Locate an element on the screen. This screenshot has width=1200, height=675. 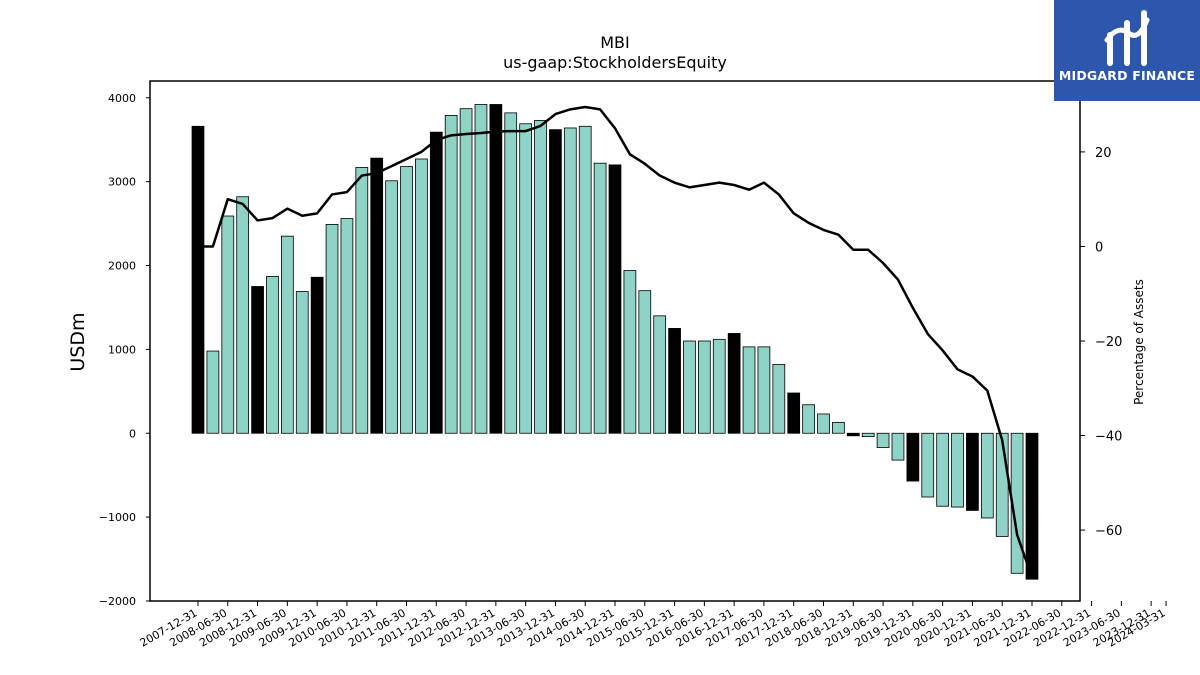
midgard-logo: MIDGARD FINANCE is located at coordinates (1127, 50).